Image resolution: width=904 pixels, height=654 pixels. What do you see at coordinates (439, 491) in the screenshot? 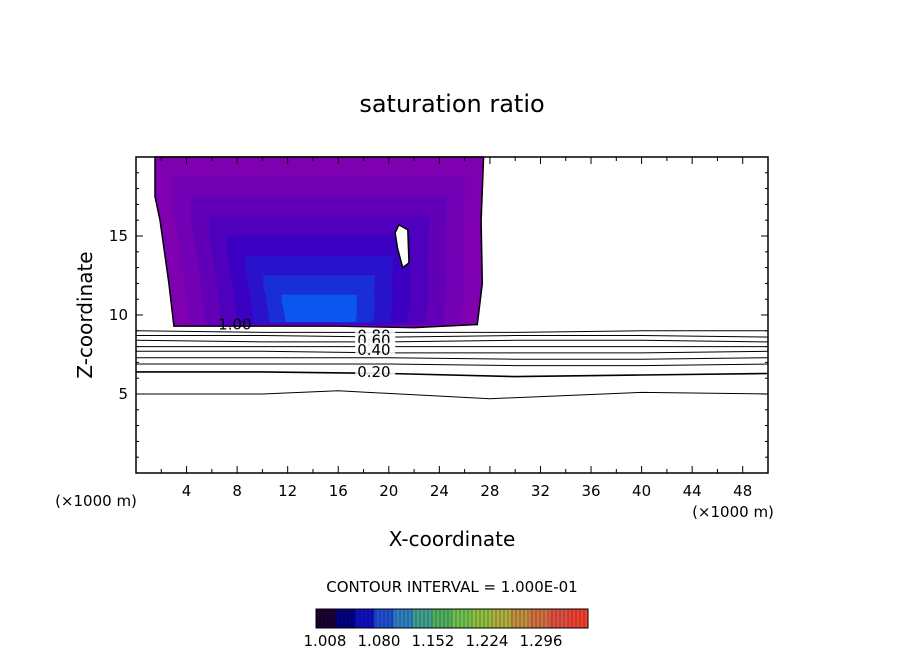
I see `x-tick-label: 24` at bounding box center [439, 491].